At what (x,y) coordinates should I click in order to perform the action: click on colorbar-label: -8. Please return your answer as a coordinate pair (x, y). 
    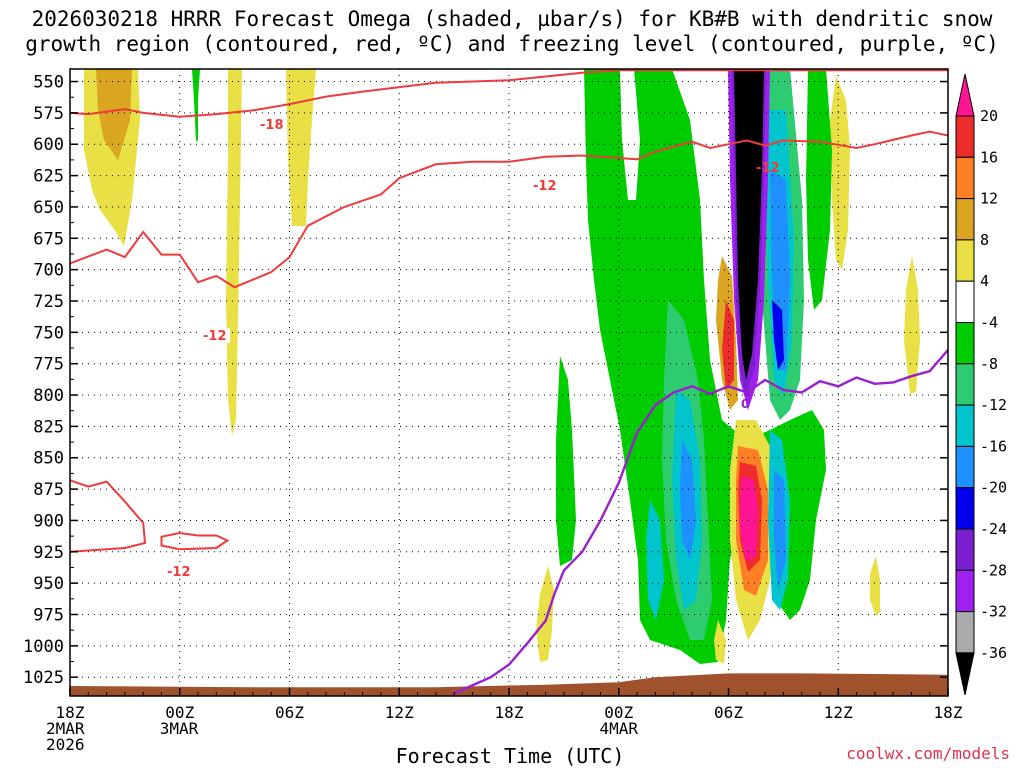
    Looking at the image, I should click on (989, 364).